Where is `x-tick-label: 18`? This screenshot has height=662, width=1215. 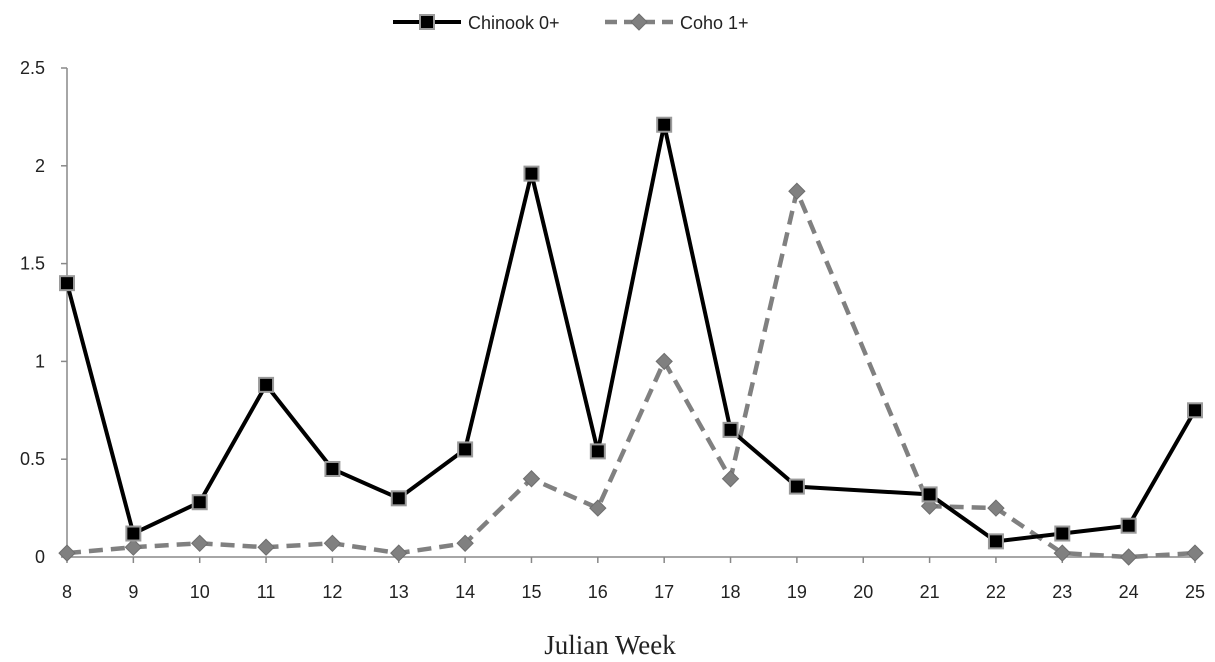 x-tick-label: 18 is located at coordinates (731, 592).